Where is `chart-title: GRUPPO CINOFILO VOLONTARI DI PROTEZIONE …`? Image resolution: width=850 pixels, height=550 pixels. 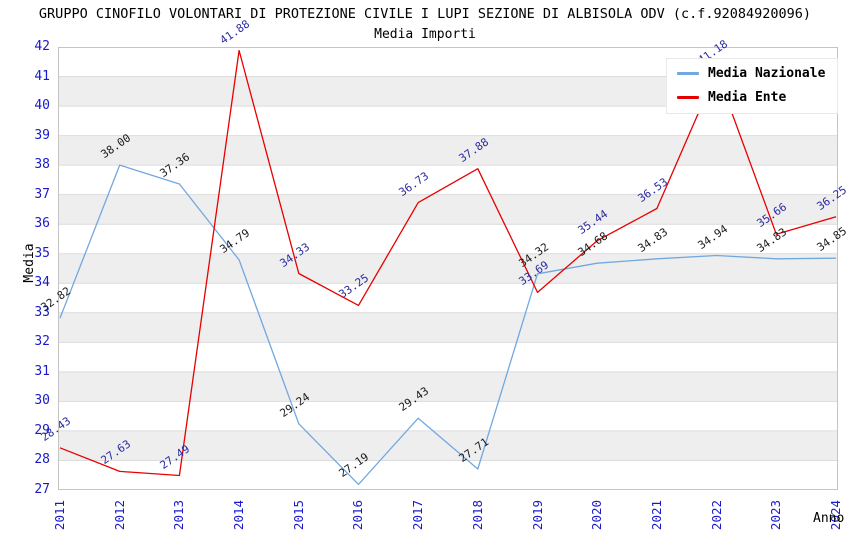
chart-title: GRUPPO CINOFILO VOLONTARI DI PROTEZIONE … is located at coordinates (425, 14).